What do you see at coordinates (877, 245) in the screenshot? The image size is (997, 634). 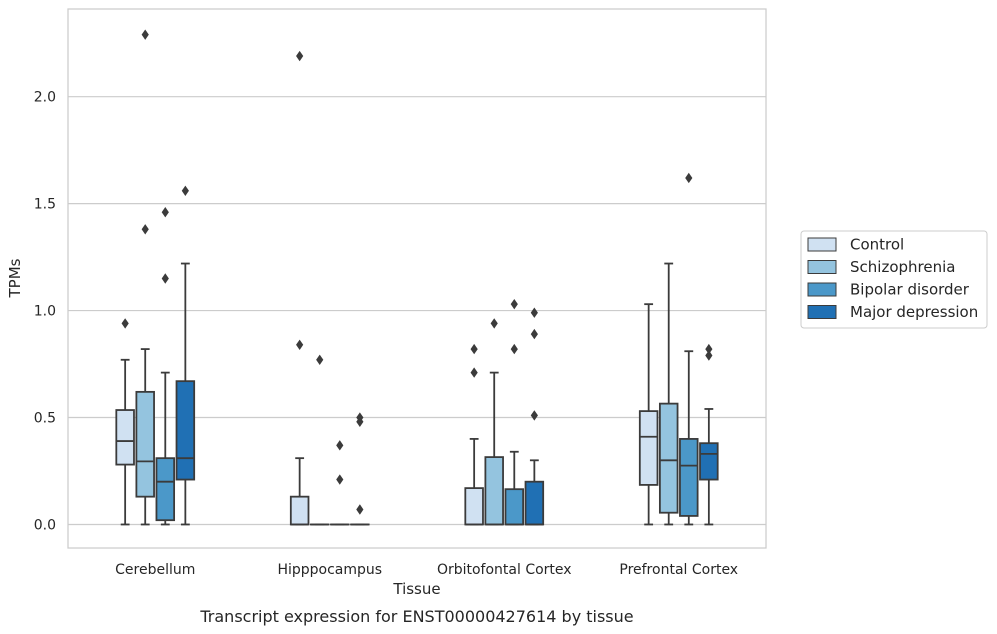 I see `legend-label: Control` at bounding box center [877, 245].